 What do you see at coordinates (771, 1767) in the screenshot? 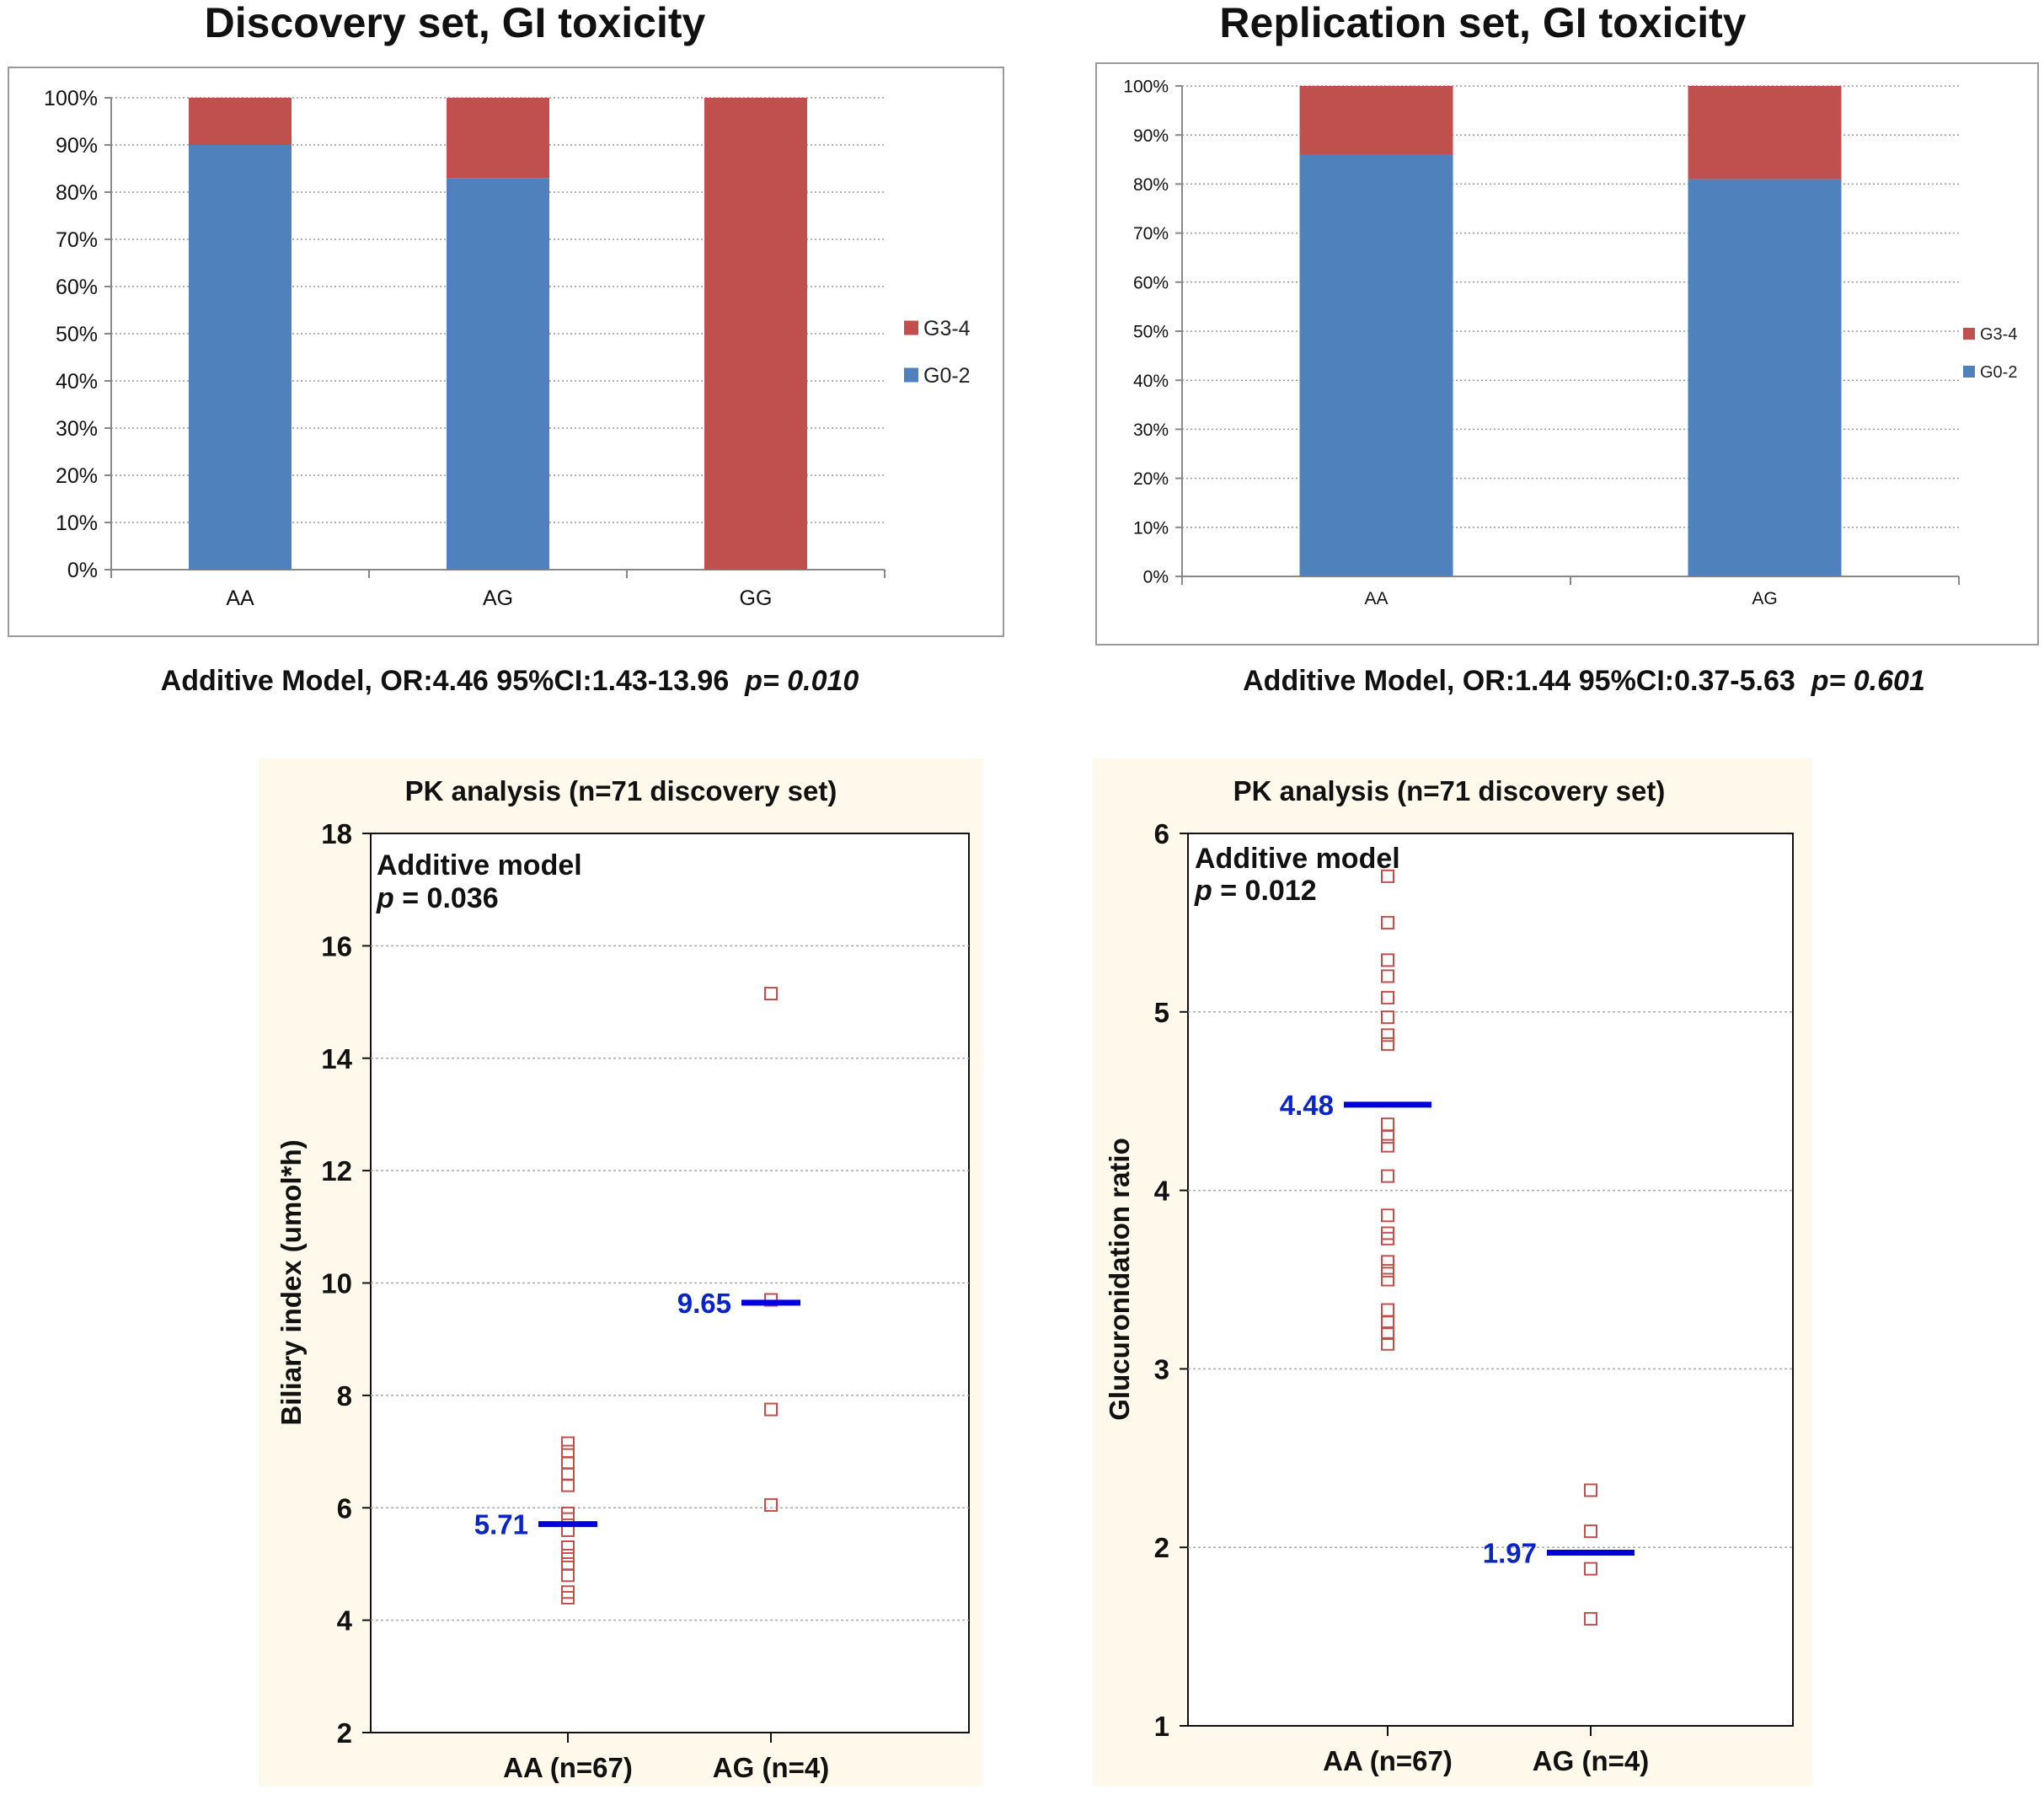
I see `pk_biliary-category-label: AG (n=4)` at bounding box center [771, 1767].